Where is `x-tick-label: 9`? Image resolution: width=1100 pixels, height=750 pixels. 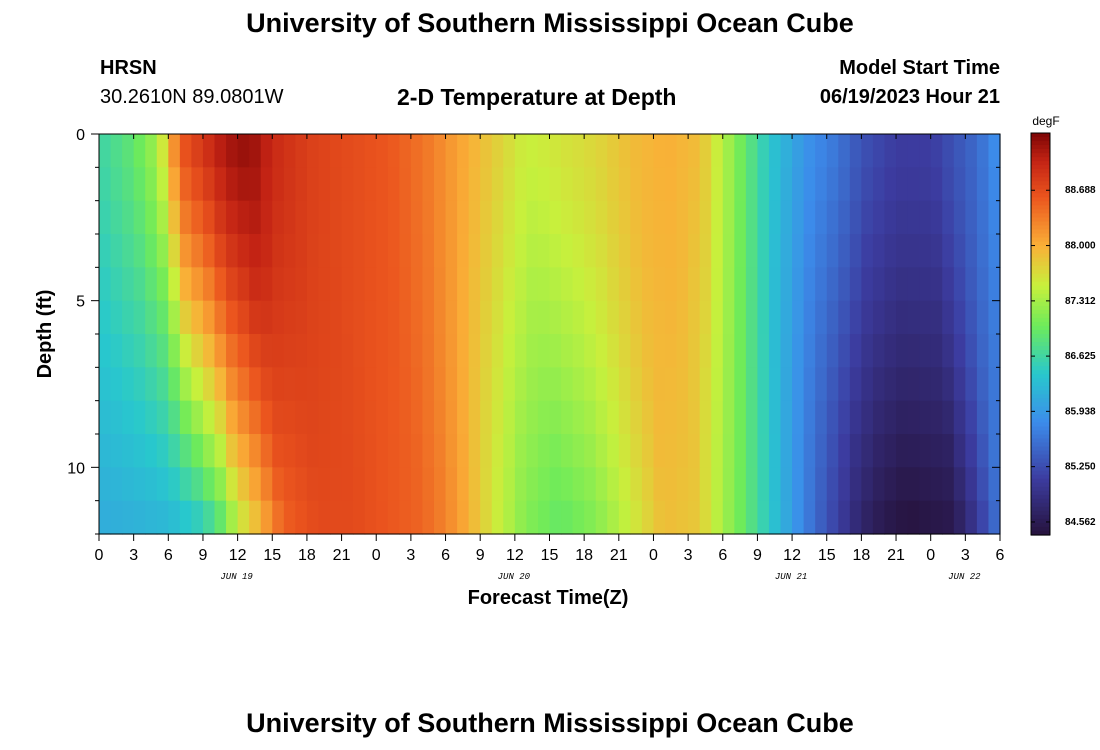 x-tick-label: 9 is located at coordinates (757, 555).